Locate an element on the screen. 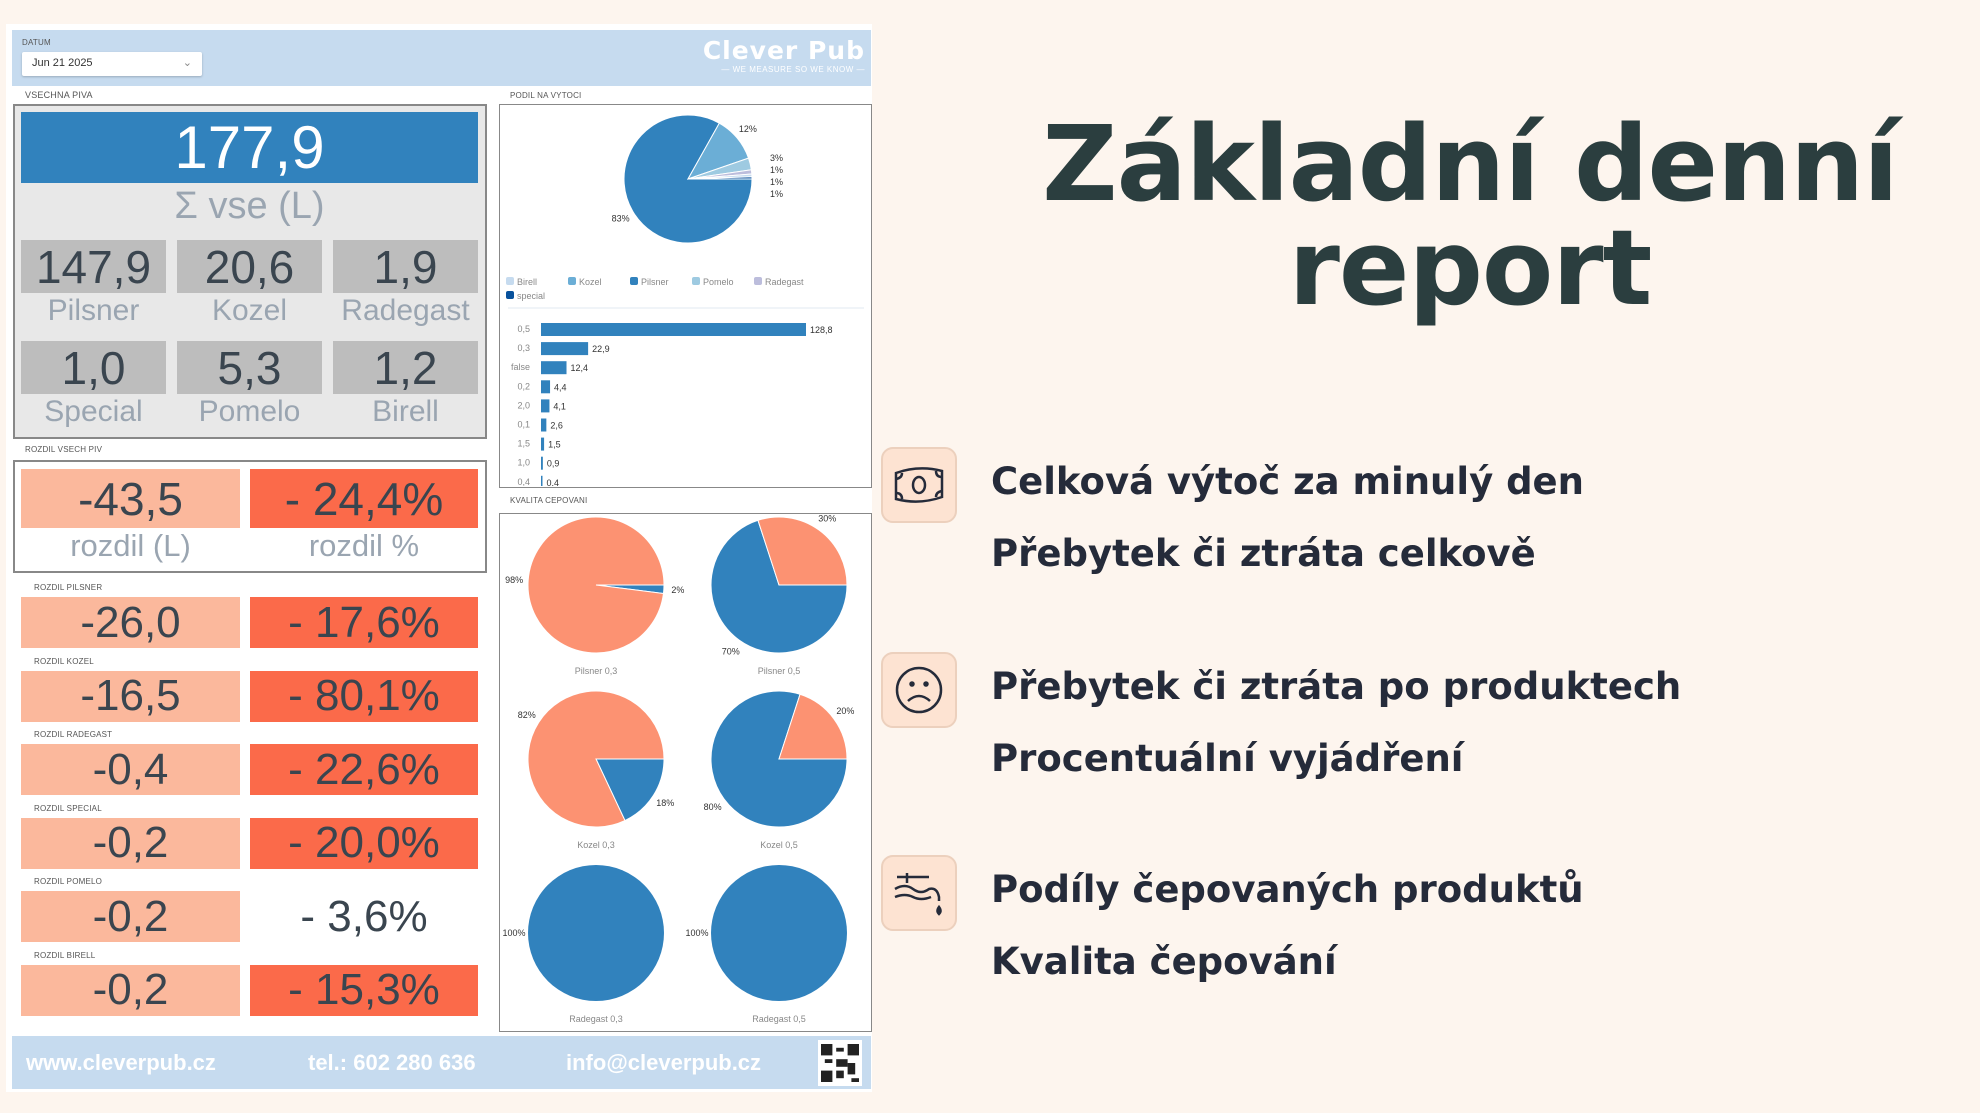  bullet-text: Kvalita čepování is located at coordinates (1164, 961).